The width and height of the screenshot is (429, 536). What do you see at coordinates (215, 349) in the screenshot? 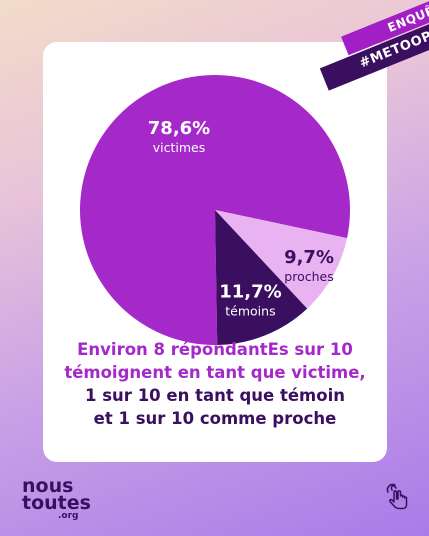
I see `caption-line-1: Environ 8 répondantEs sur 10` at bounding box center [215, 349].